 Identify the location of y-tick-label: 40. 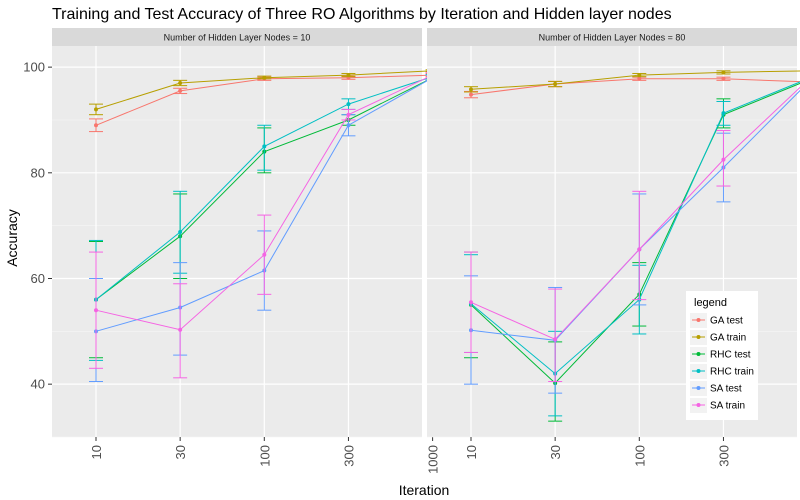
(38, 384).